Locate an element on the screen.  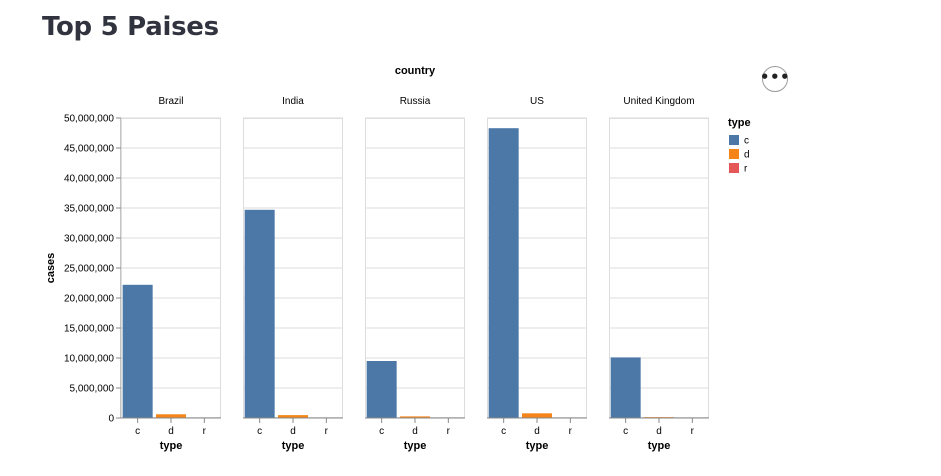
y-tick-label: 30,000,000 is located at coordinates (89, 239).